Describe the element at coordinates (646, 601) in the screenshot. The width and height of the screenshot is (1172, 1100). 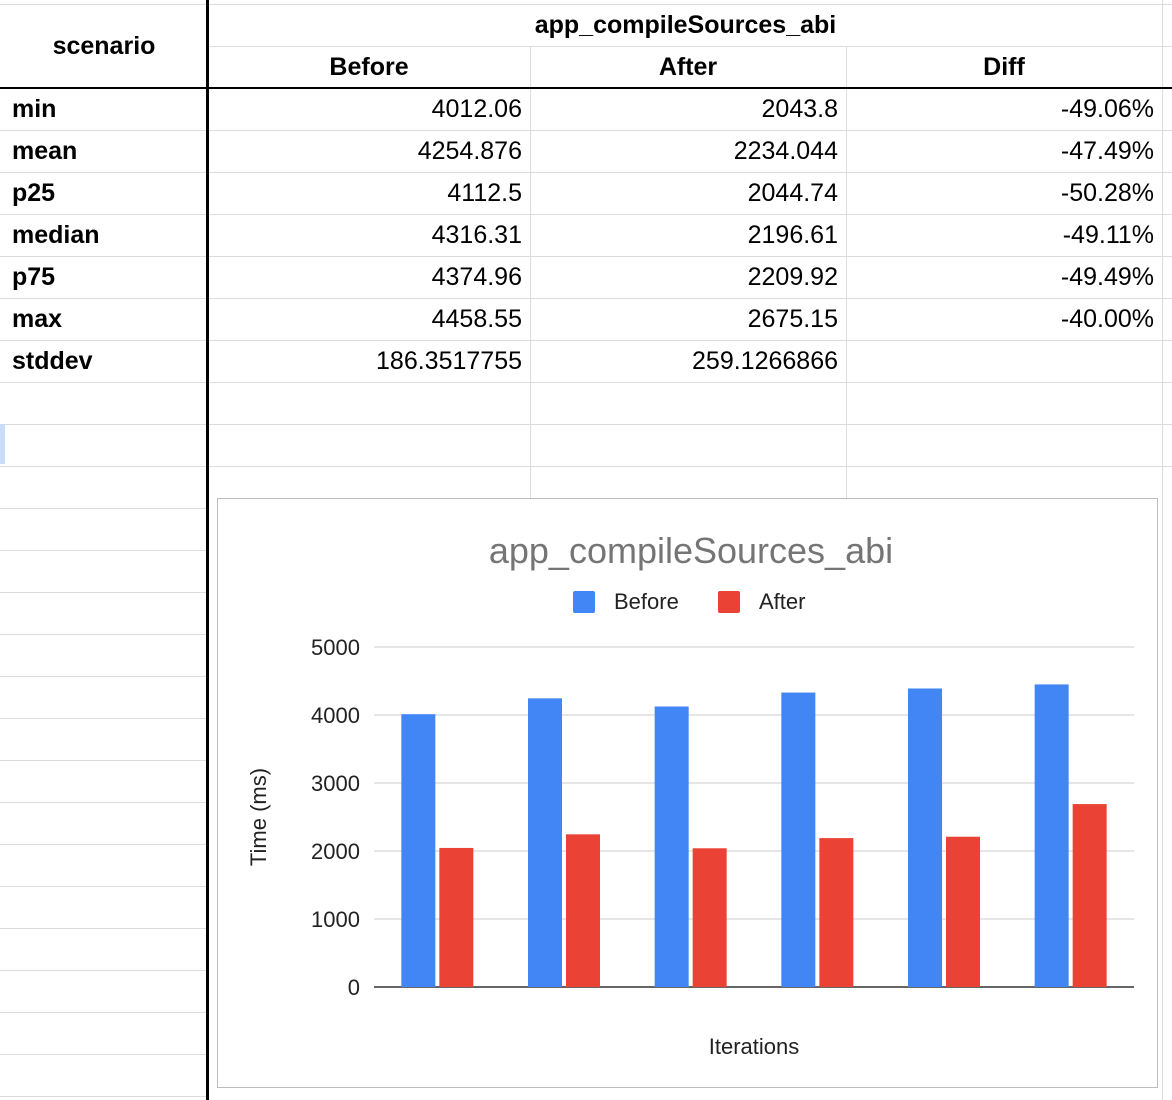
I see `legend-label-before: Before` at that location.